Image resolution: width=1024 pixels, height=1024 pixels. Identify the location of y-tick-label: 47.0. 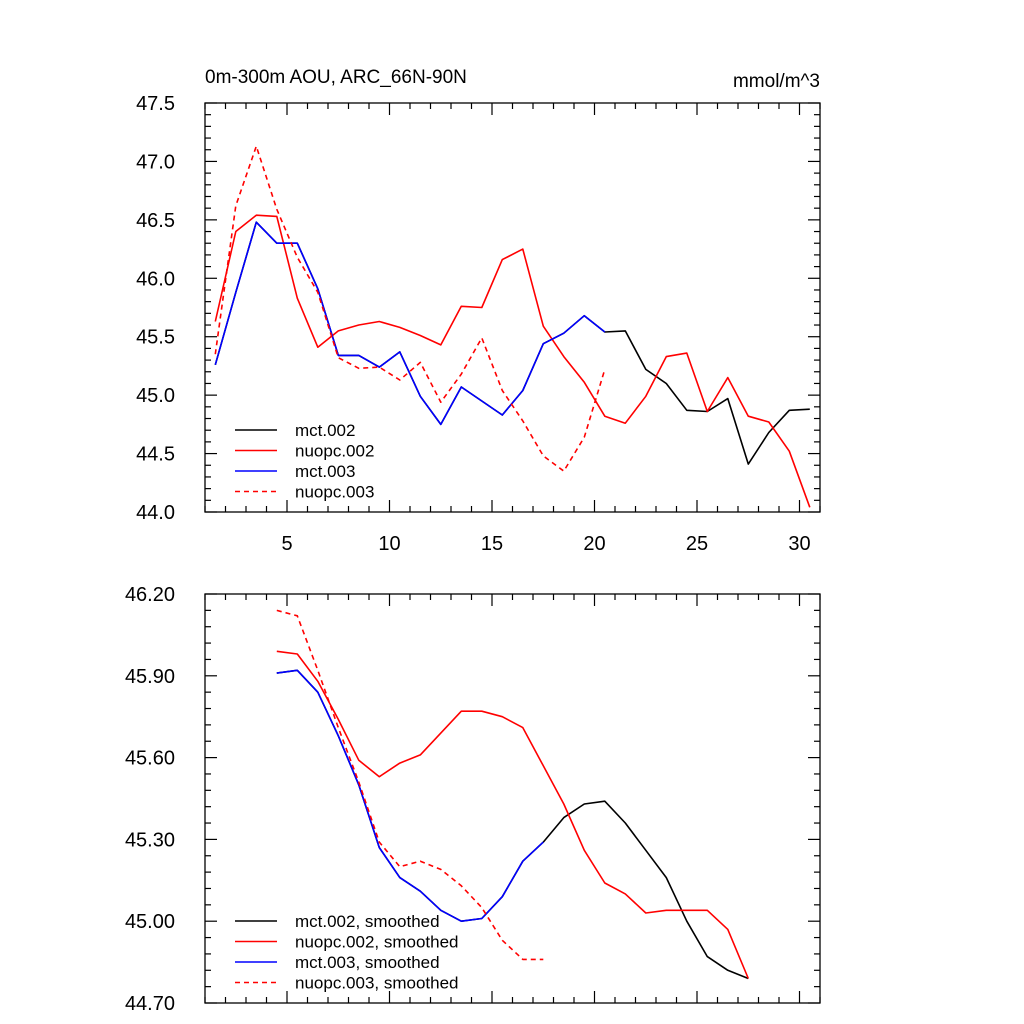
(155, 162).